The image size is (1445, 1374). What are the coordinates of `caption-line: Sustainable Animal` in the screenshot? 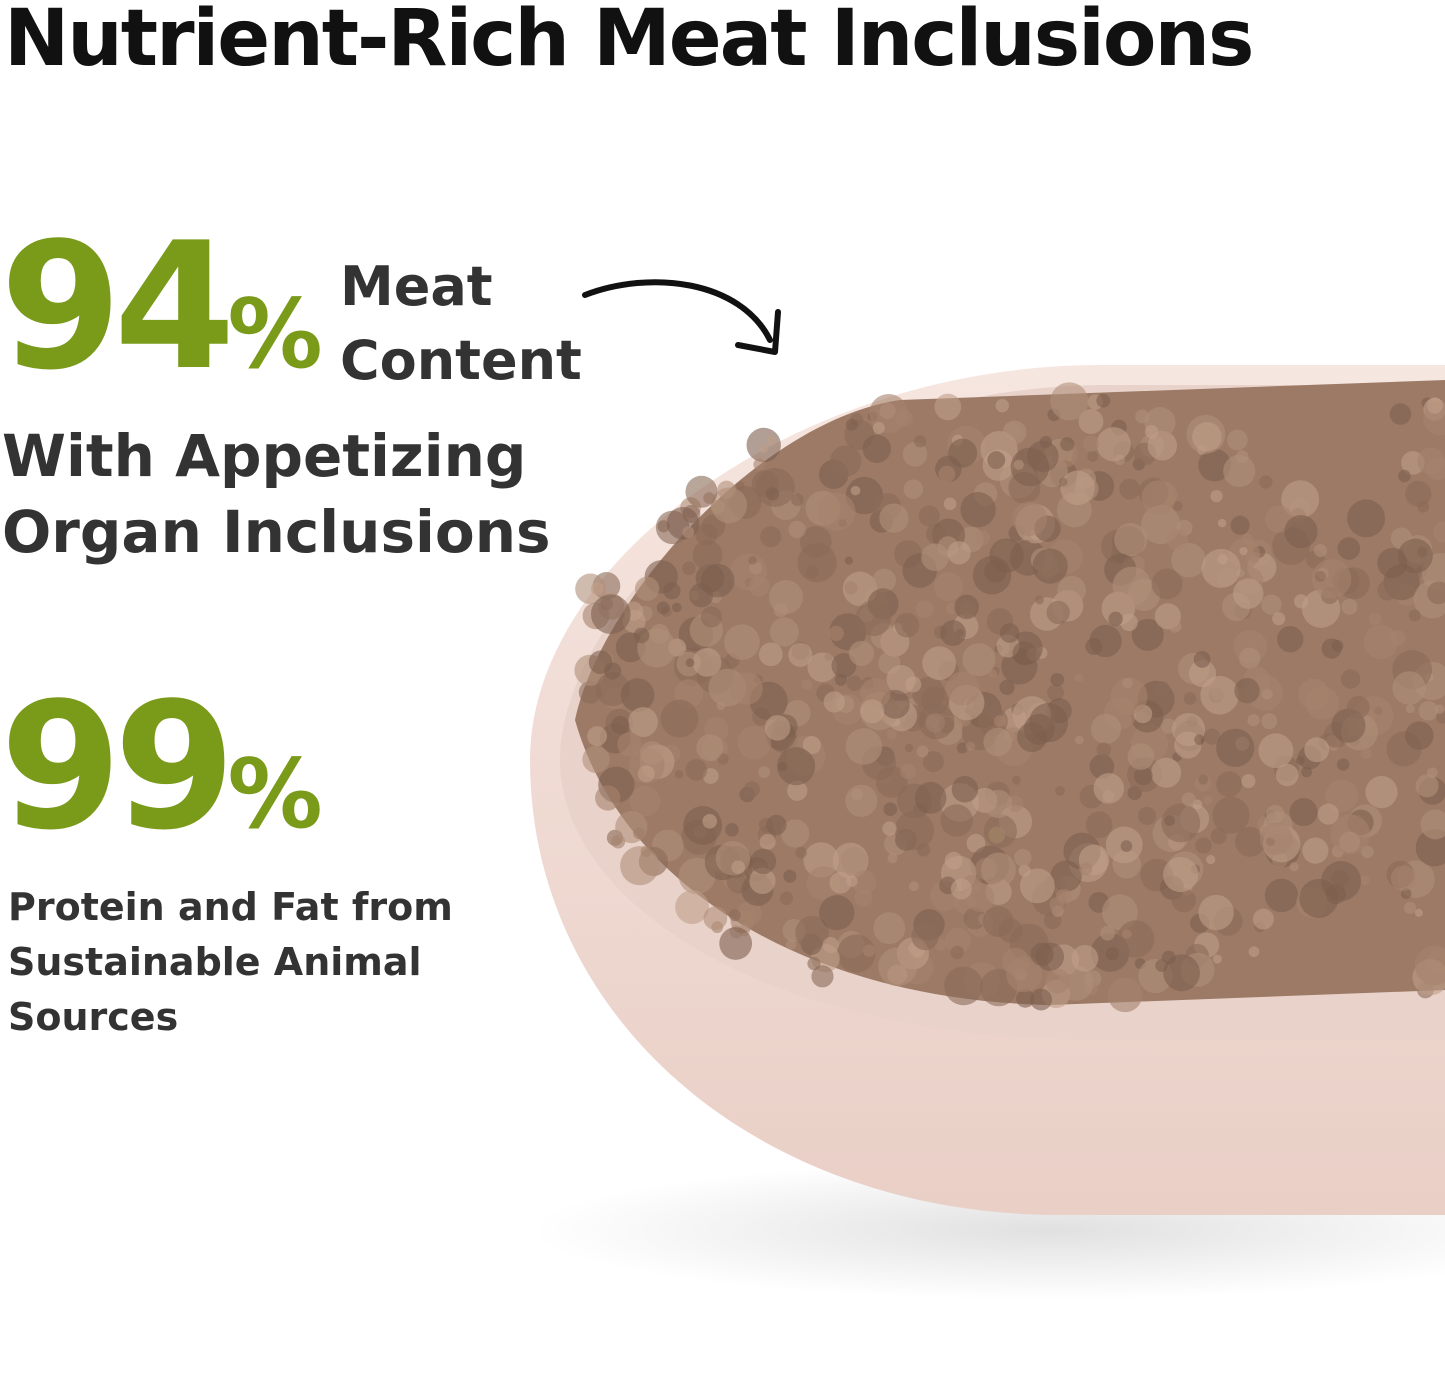 It's located at (215, 962).